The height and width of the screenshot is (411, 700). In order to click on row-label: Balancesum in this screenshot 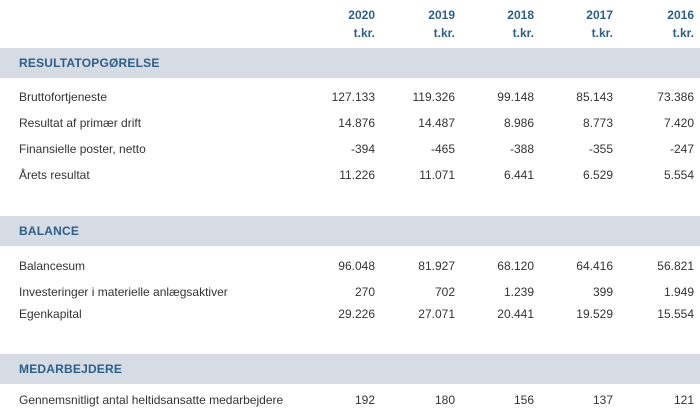, I will do `click(52, 266)`.